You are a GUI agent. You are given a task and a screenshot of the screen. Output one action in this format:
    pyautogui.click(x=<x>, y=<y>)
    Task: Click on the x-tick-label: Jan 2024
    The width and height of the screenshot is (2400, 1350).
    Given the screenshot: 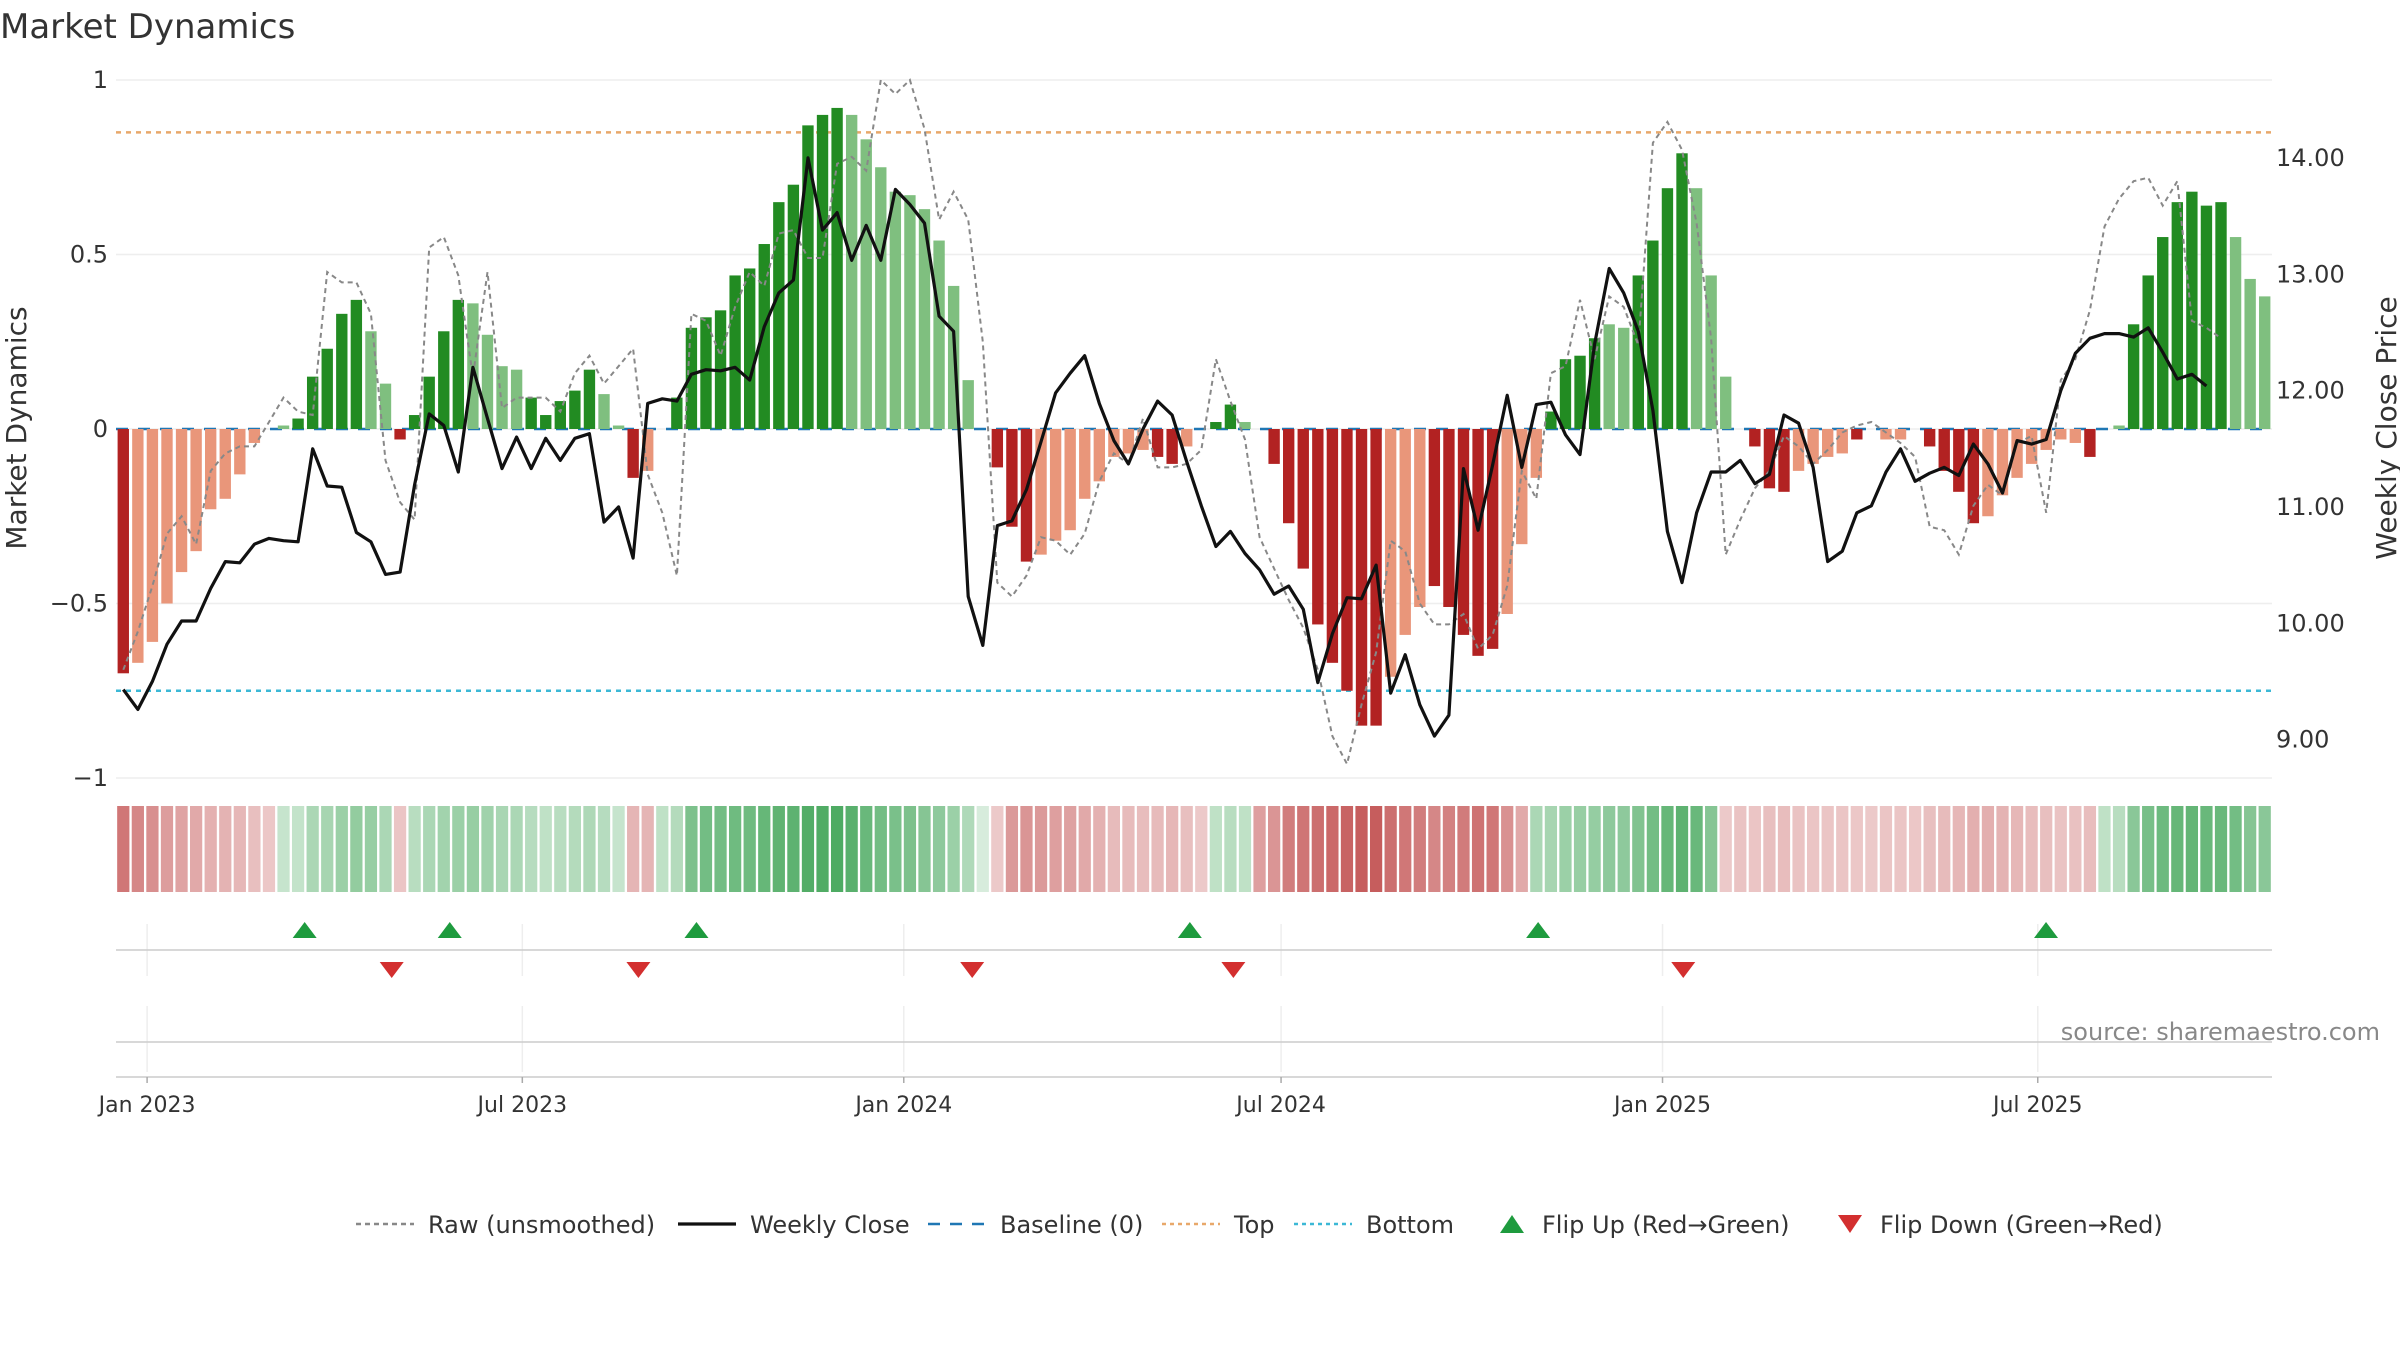 What is the action you would take?
    pyautogui.click(x=902, y=1105)
    